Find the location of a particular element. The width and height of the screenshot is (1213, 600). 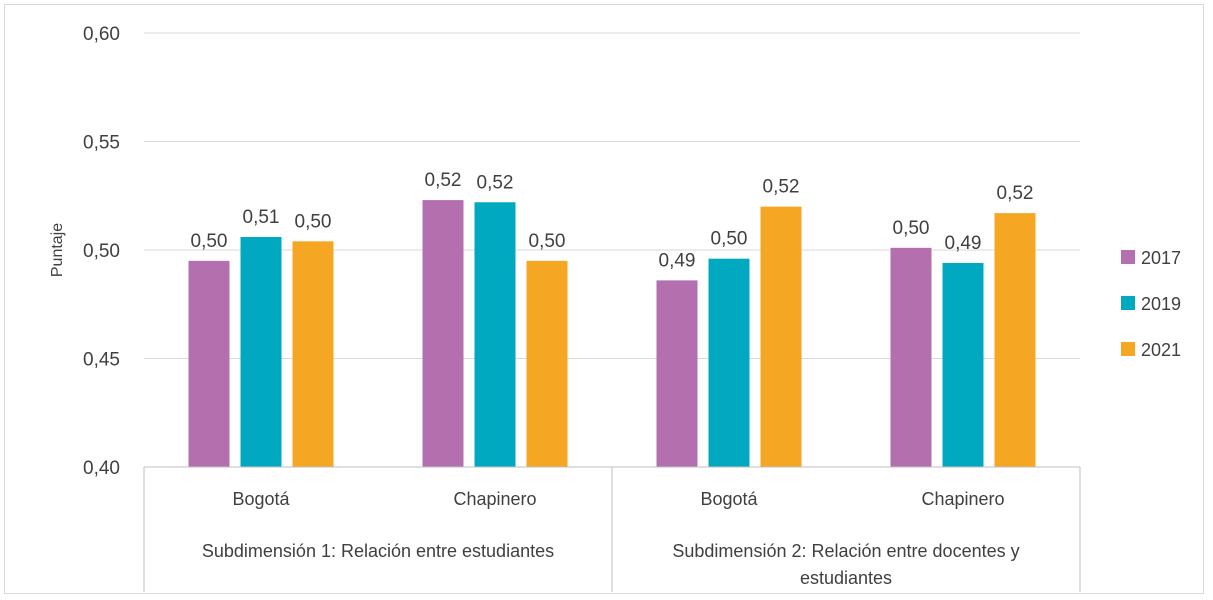

y-tick-label: 0,55 is located at coordinates (101, 143).